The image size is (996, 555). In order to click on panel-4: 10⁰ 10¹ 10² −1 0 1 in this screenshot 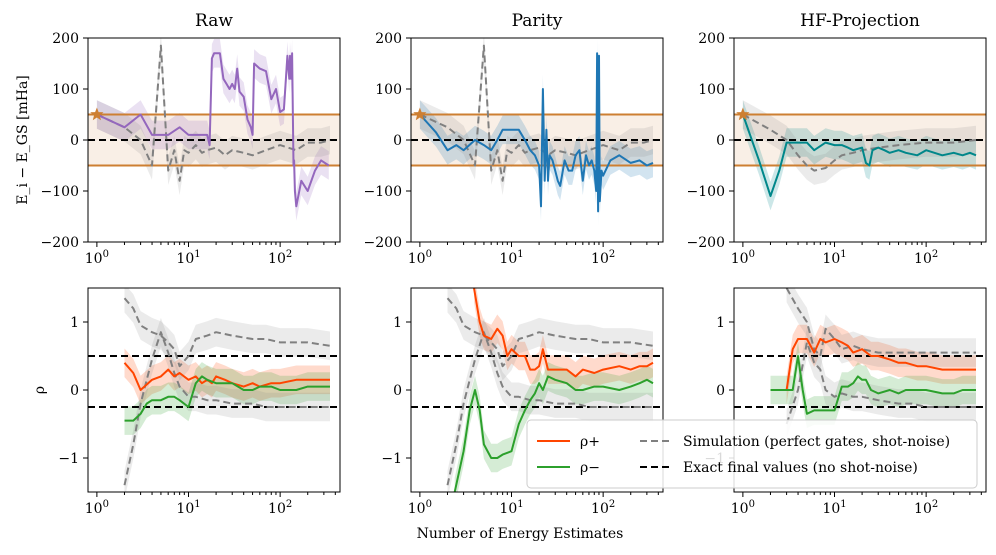, I will do `click(199, 402)`.